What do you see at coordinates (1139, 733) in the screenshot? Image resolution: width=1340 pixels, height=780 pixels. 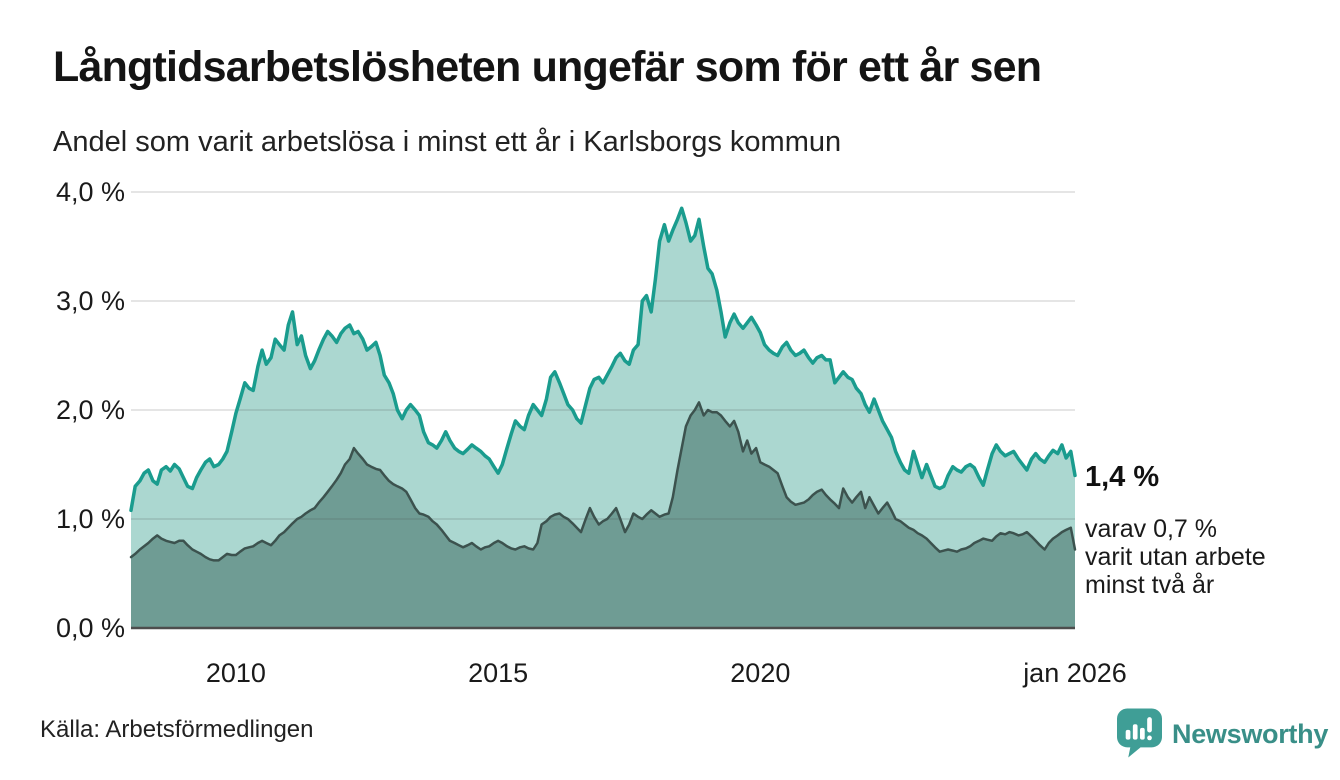 I see `newsworthy-icon` at bounding box center [1139, 733].